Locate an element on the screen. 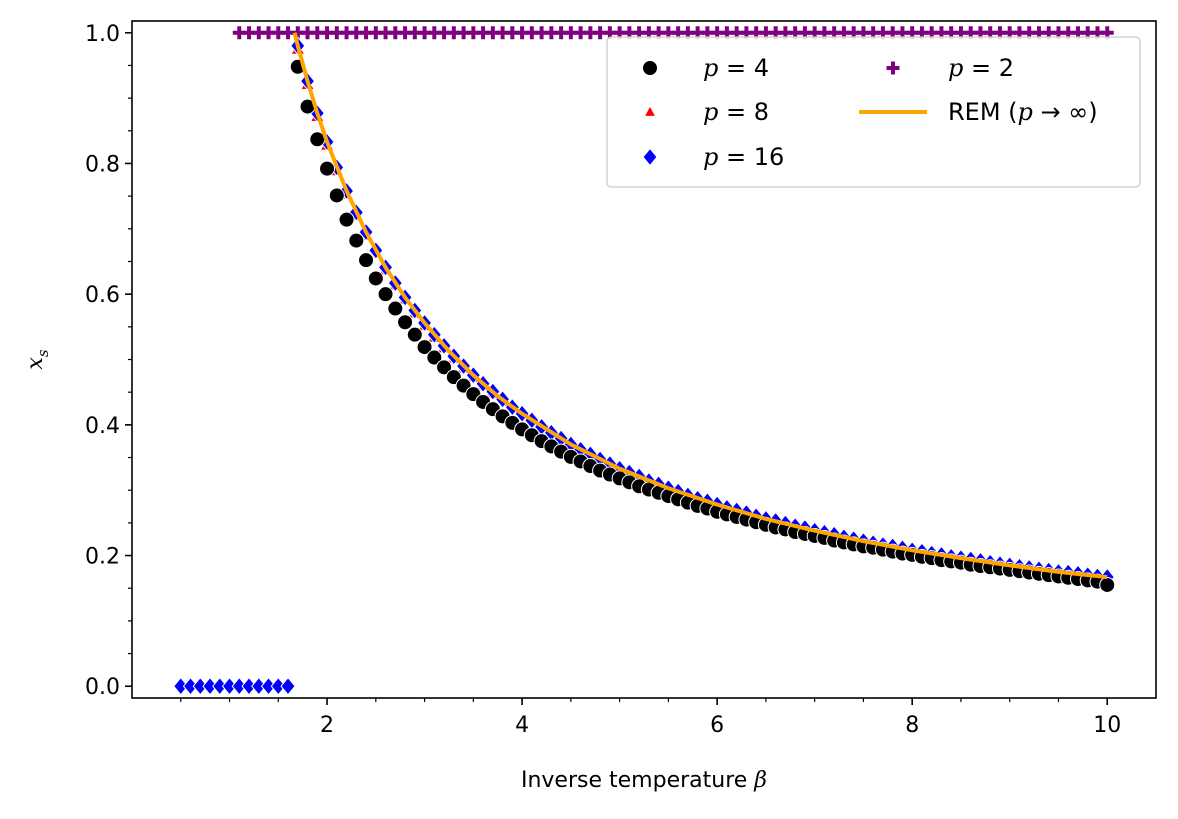 This screenshot has width=1178, height=819. legend-label-text: = 4 is located at coordinates (743, 68).